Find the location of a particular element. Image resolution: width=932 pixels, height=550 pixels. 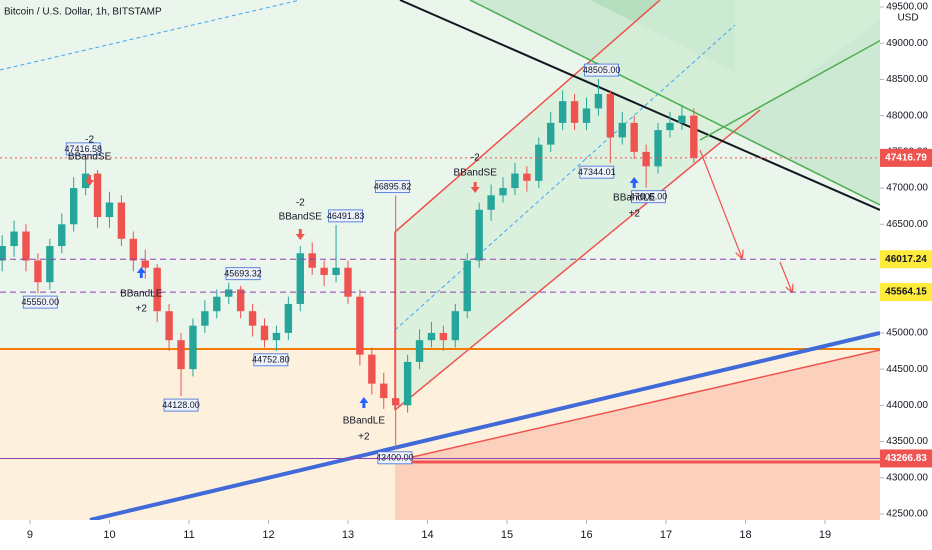

callout-label: 44128.00 is located at coordinates (181, 405).